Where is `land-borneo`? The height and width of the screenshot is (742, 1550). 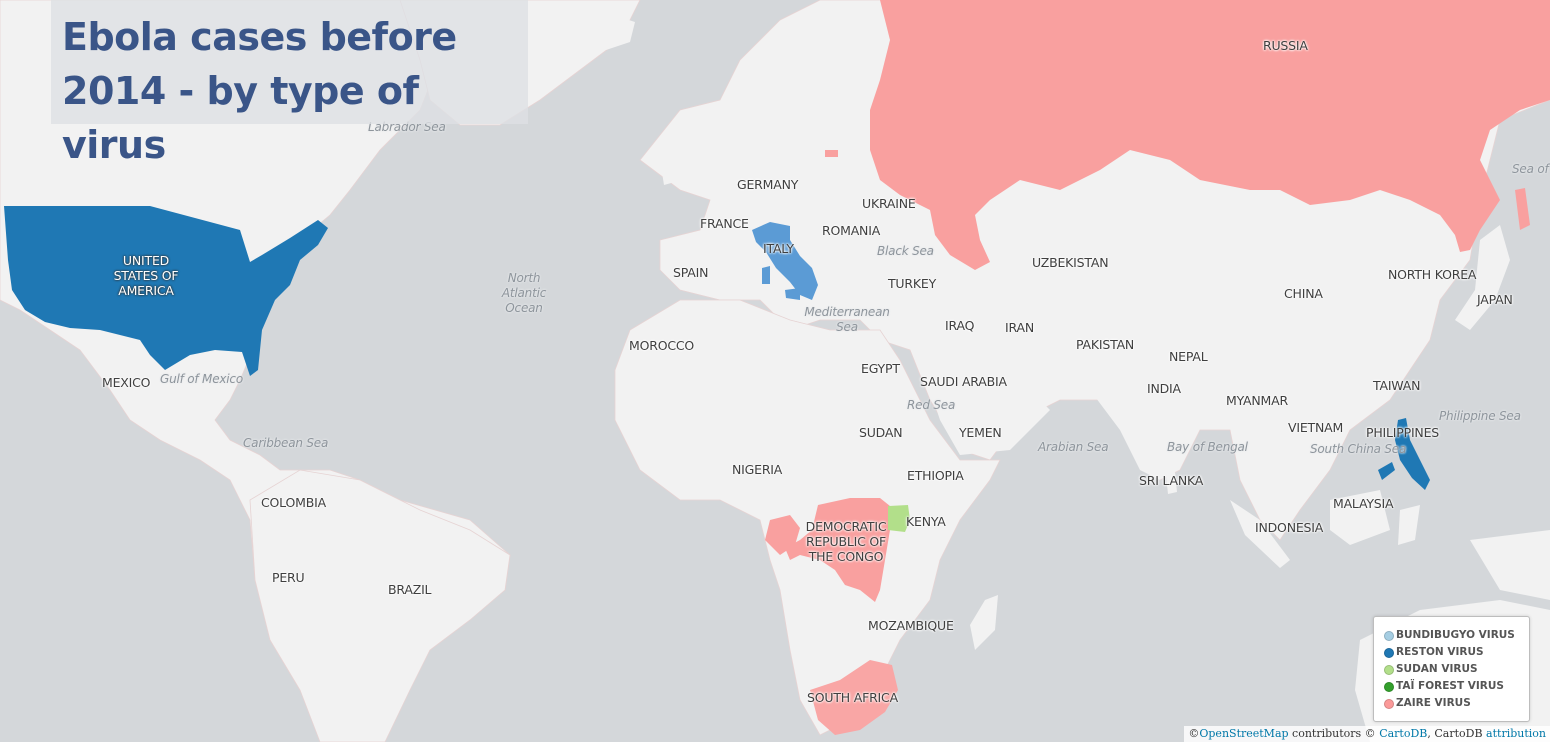 land-borneo is located at coordinates (1360, 517).